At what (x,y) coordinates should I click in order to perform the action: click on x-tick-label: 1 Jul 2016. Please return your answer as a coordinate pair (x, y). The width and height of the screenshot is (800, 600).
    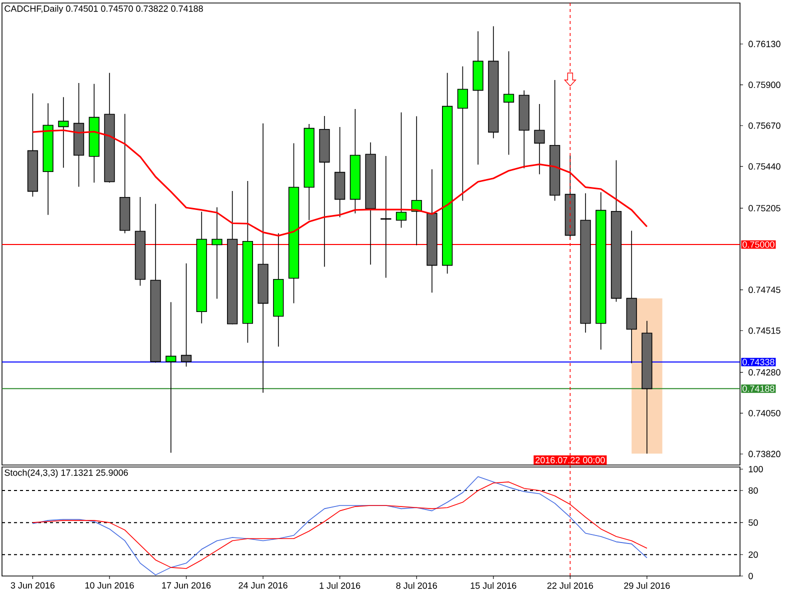
    Looking at the image, I should click on (340, 585).